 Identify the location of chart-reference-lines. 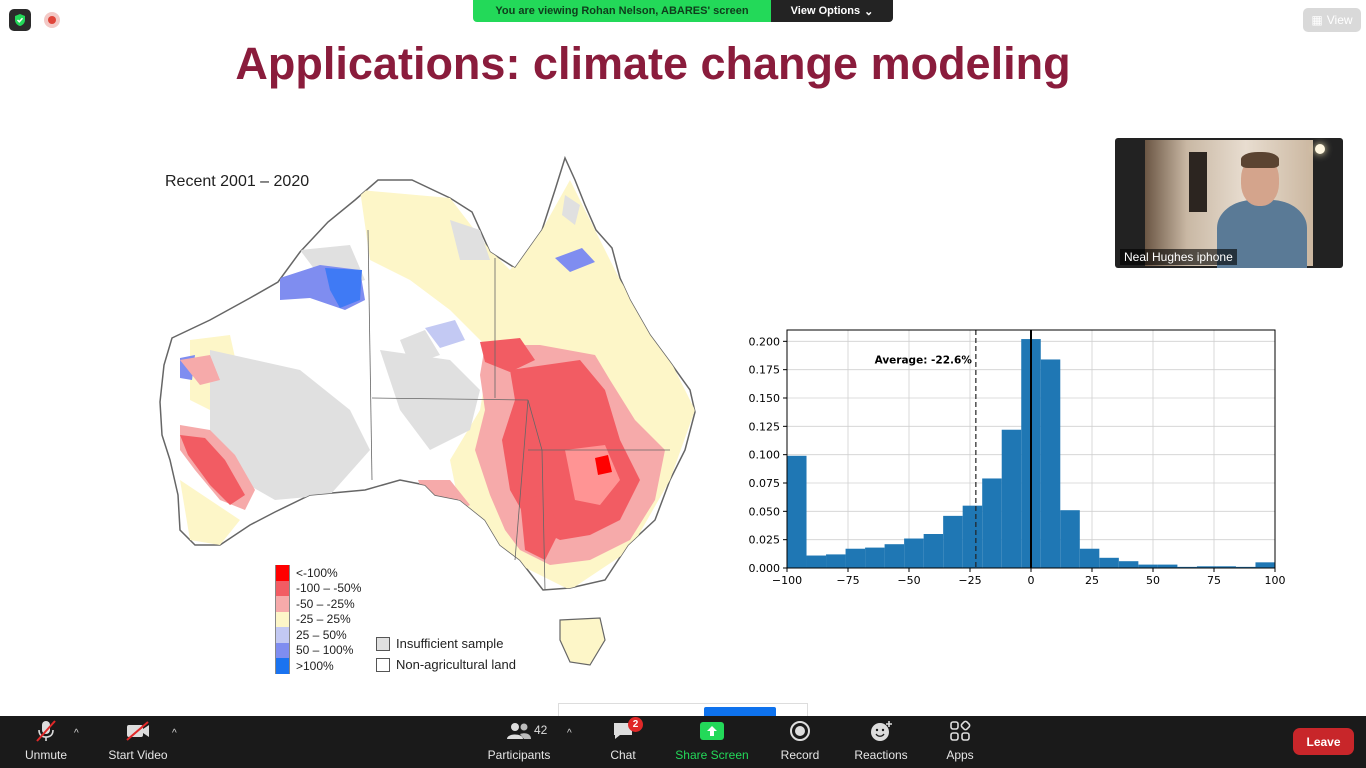
(1003, 449).